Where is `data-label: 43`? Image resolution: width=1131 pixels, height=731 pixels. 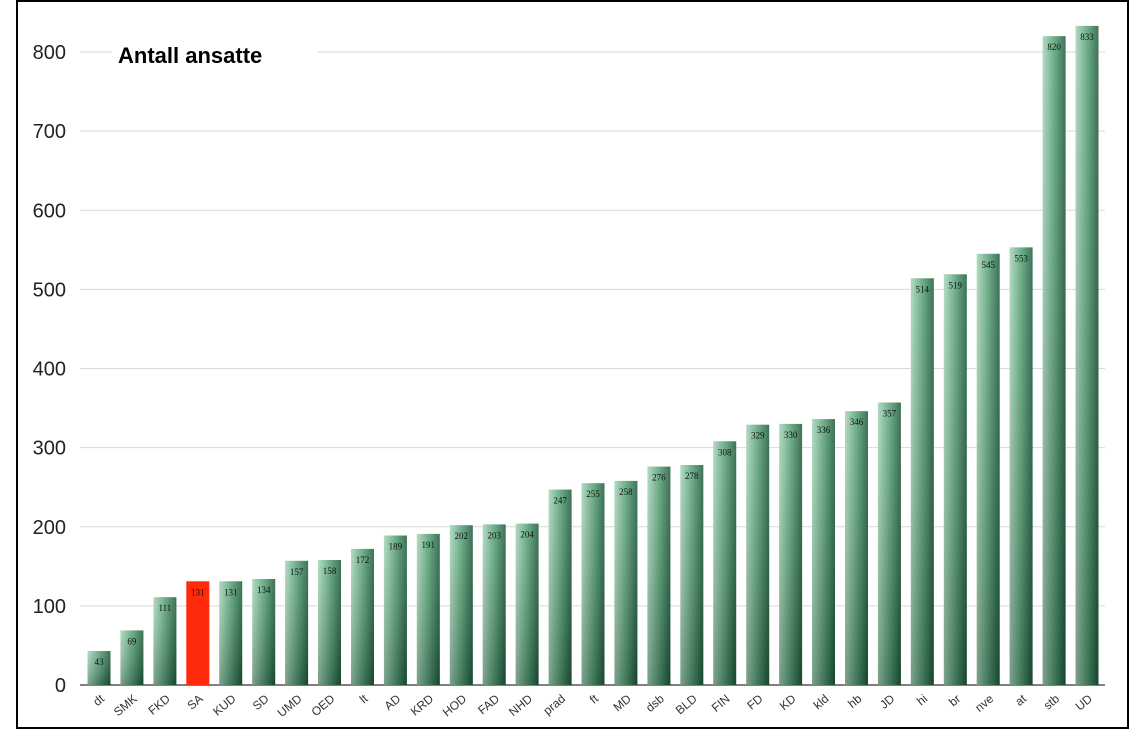 data-label: 43 is located at coordinates (100, 662).